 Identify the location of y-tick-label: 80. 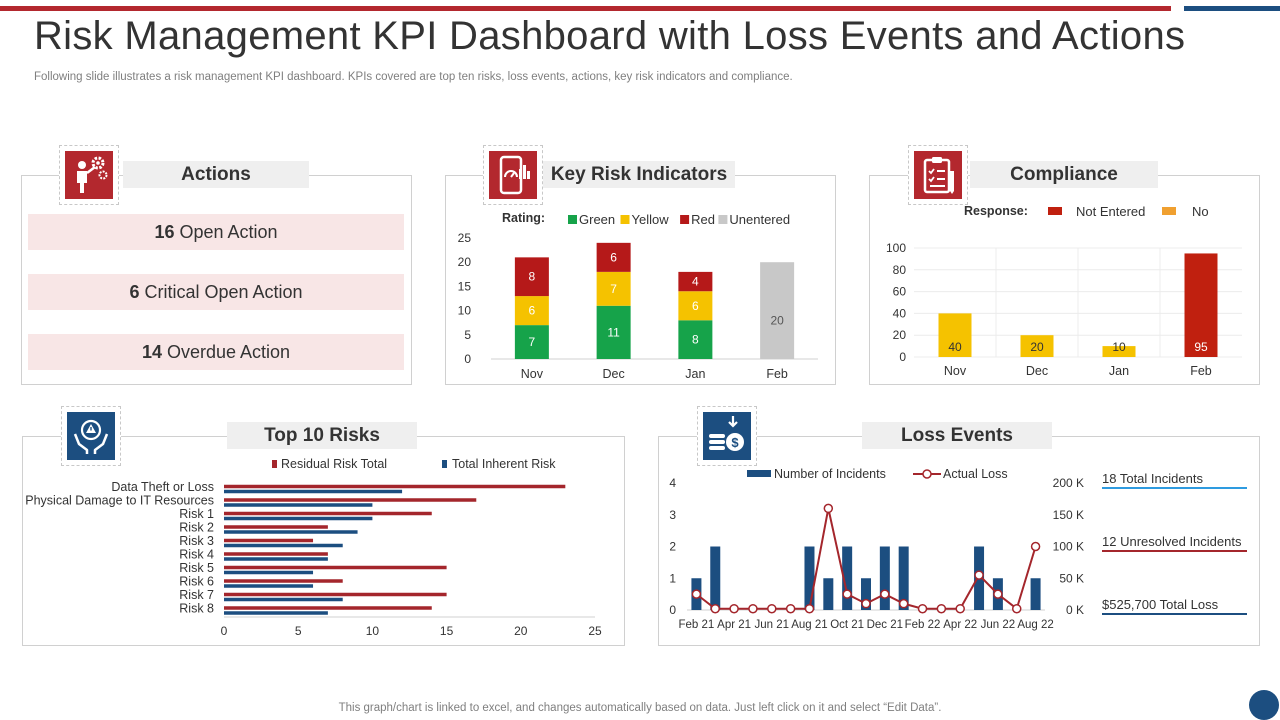
(900, 270).